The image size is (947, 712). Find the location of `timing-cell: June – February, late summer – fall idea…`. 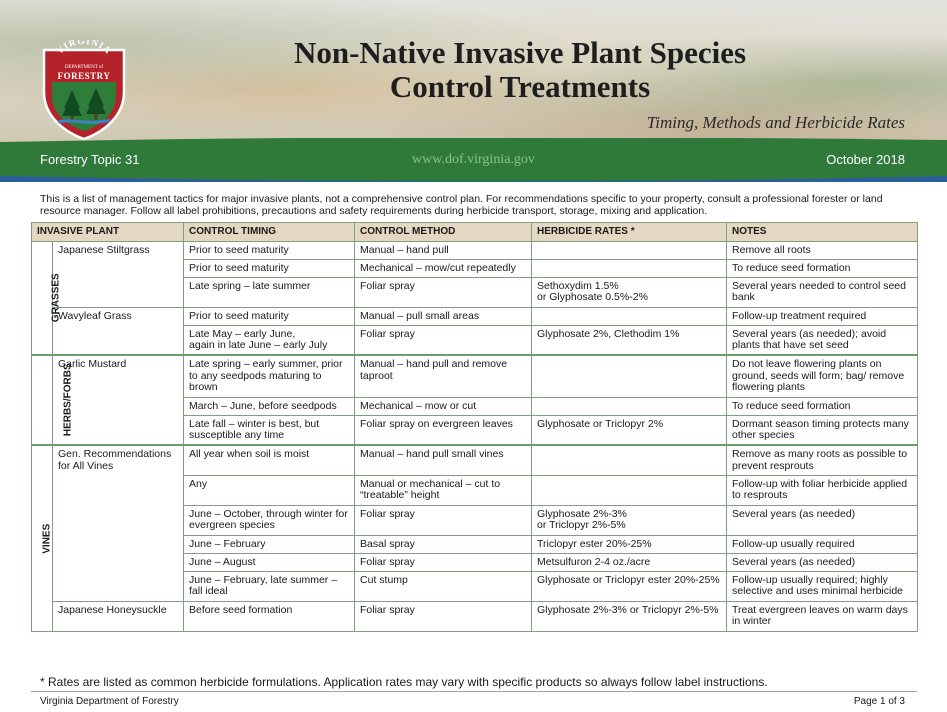

timing-cell: June – February, late summer – fall idea… is located at coordinates (269, 586).